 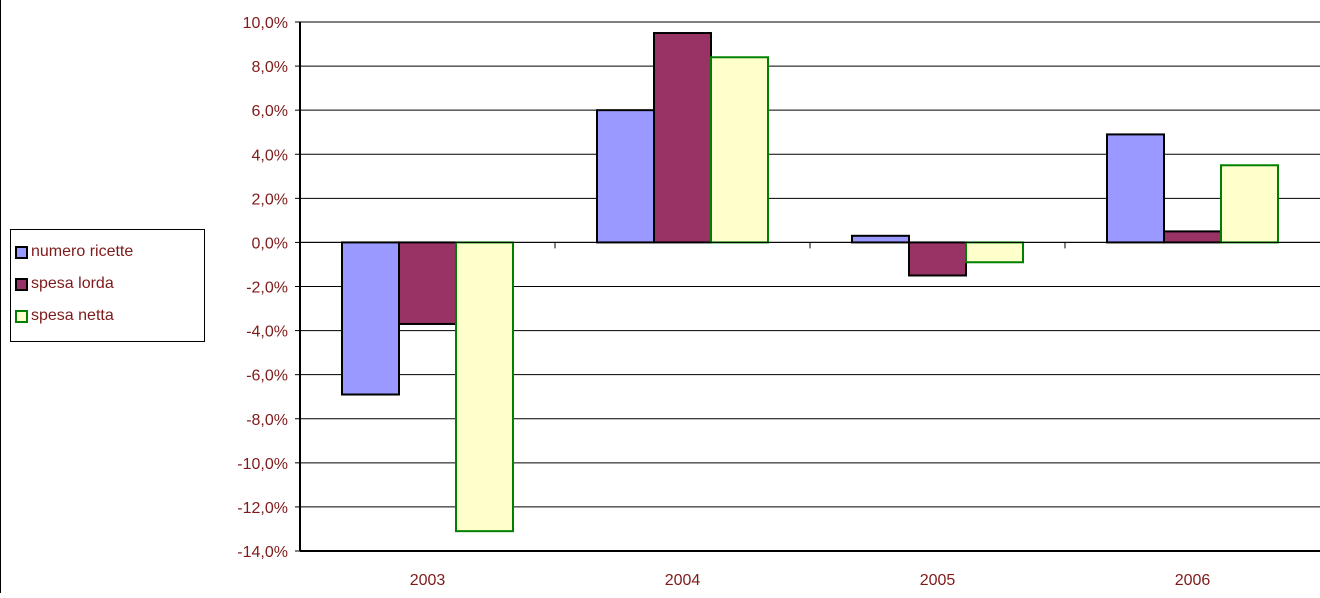 I want to click on y-tick-label: 4,0%, so click(x=270, y=155).